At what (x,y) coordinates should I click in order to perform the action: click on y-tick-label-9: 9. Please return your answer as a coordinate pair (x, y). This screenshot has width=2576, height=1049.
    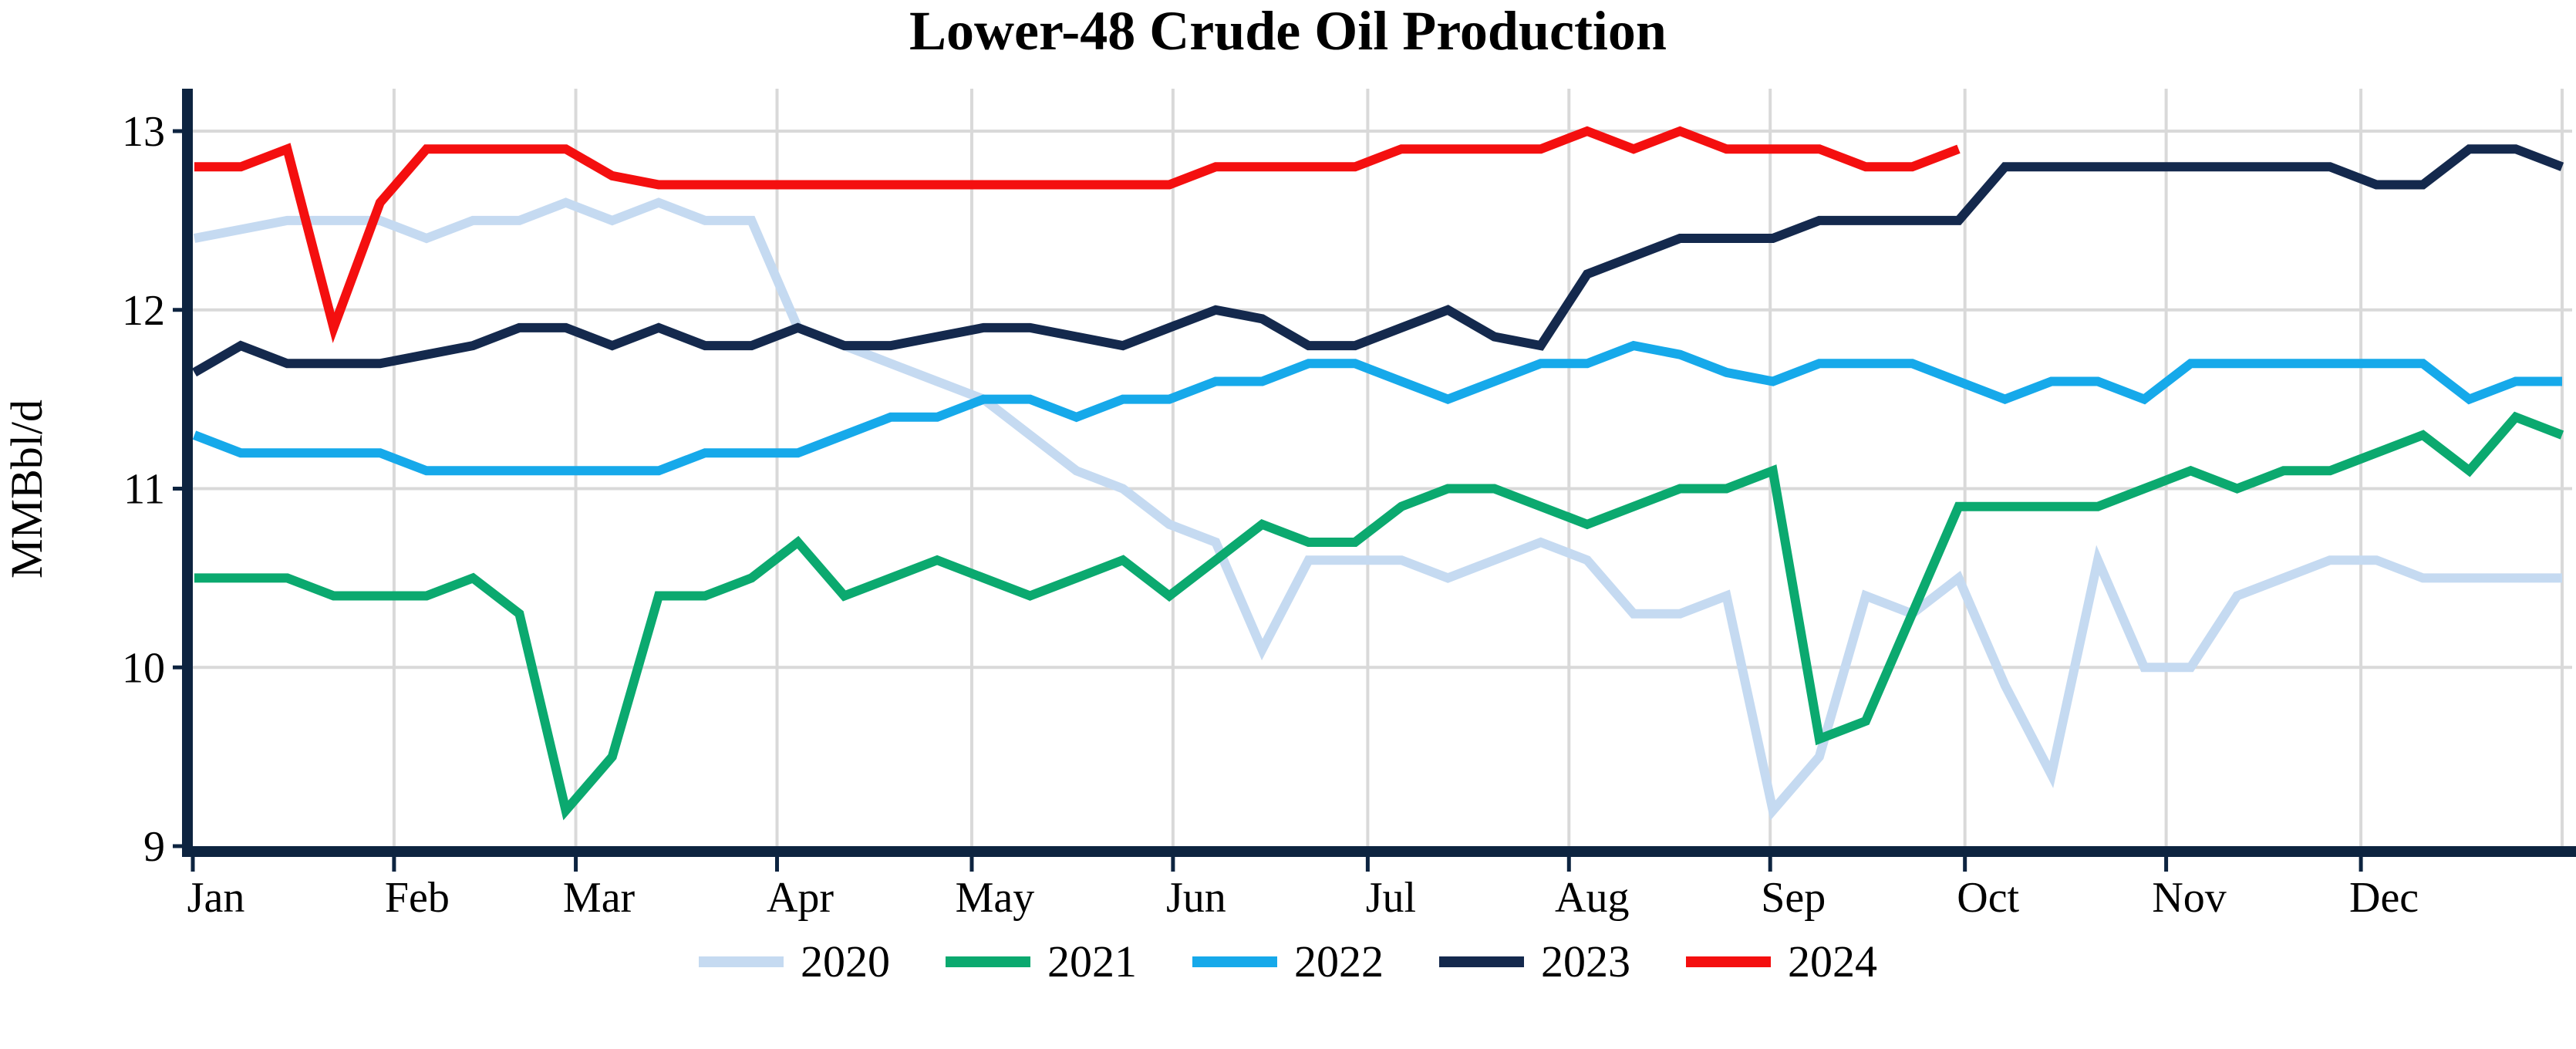
    Looking at the image, I should click on (154, 847).